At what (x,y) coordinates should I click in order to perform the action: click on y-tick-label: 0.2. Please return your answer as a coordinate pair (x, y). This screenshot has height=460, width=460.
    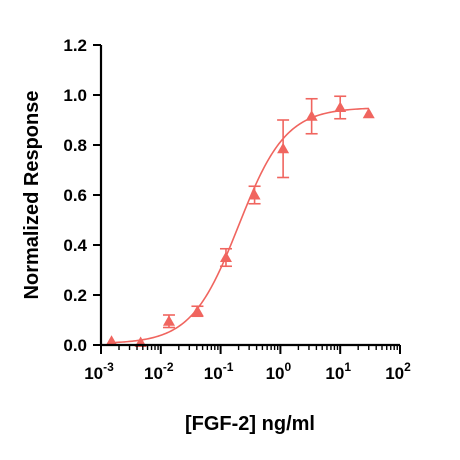
    Looking at the image, I should click on (75, 295).